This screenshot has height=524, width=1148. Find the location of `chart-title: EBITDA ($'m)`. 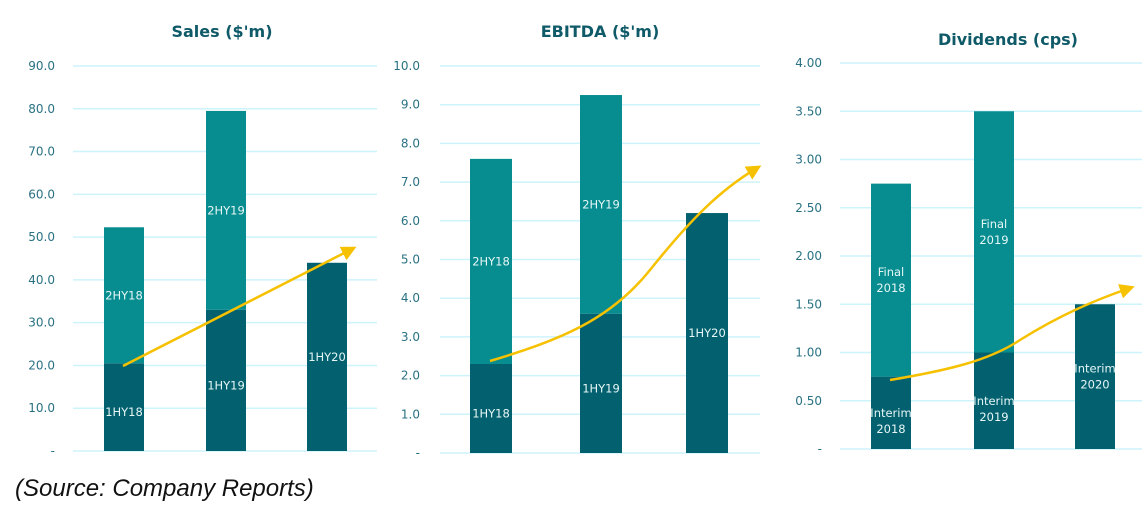

chart-title: EBITDA ($'m) is located at coordinates (600, 31).